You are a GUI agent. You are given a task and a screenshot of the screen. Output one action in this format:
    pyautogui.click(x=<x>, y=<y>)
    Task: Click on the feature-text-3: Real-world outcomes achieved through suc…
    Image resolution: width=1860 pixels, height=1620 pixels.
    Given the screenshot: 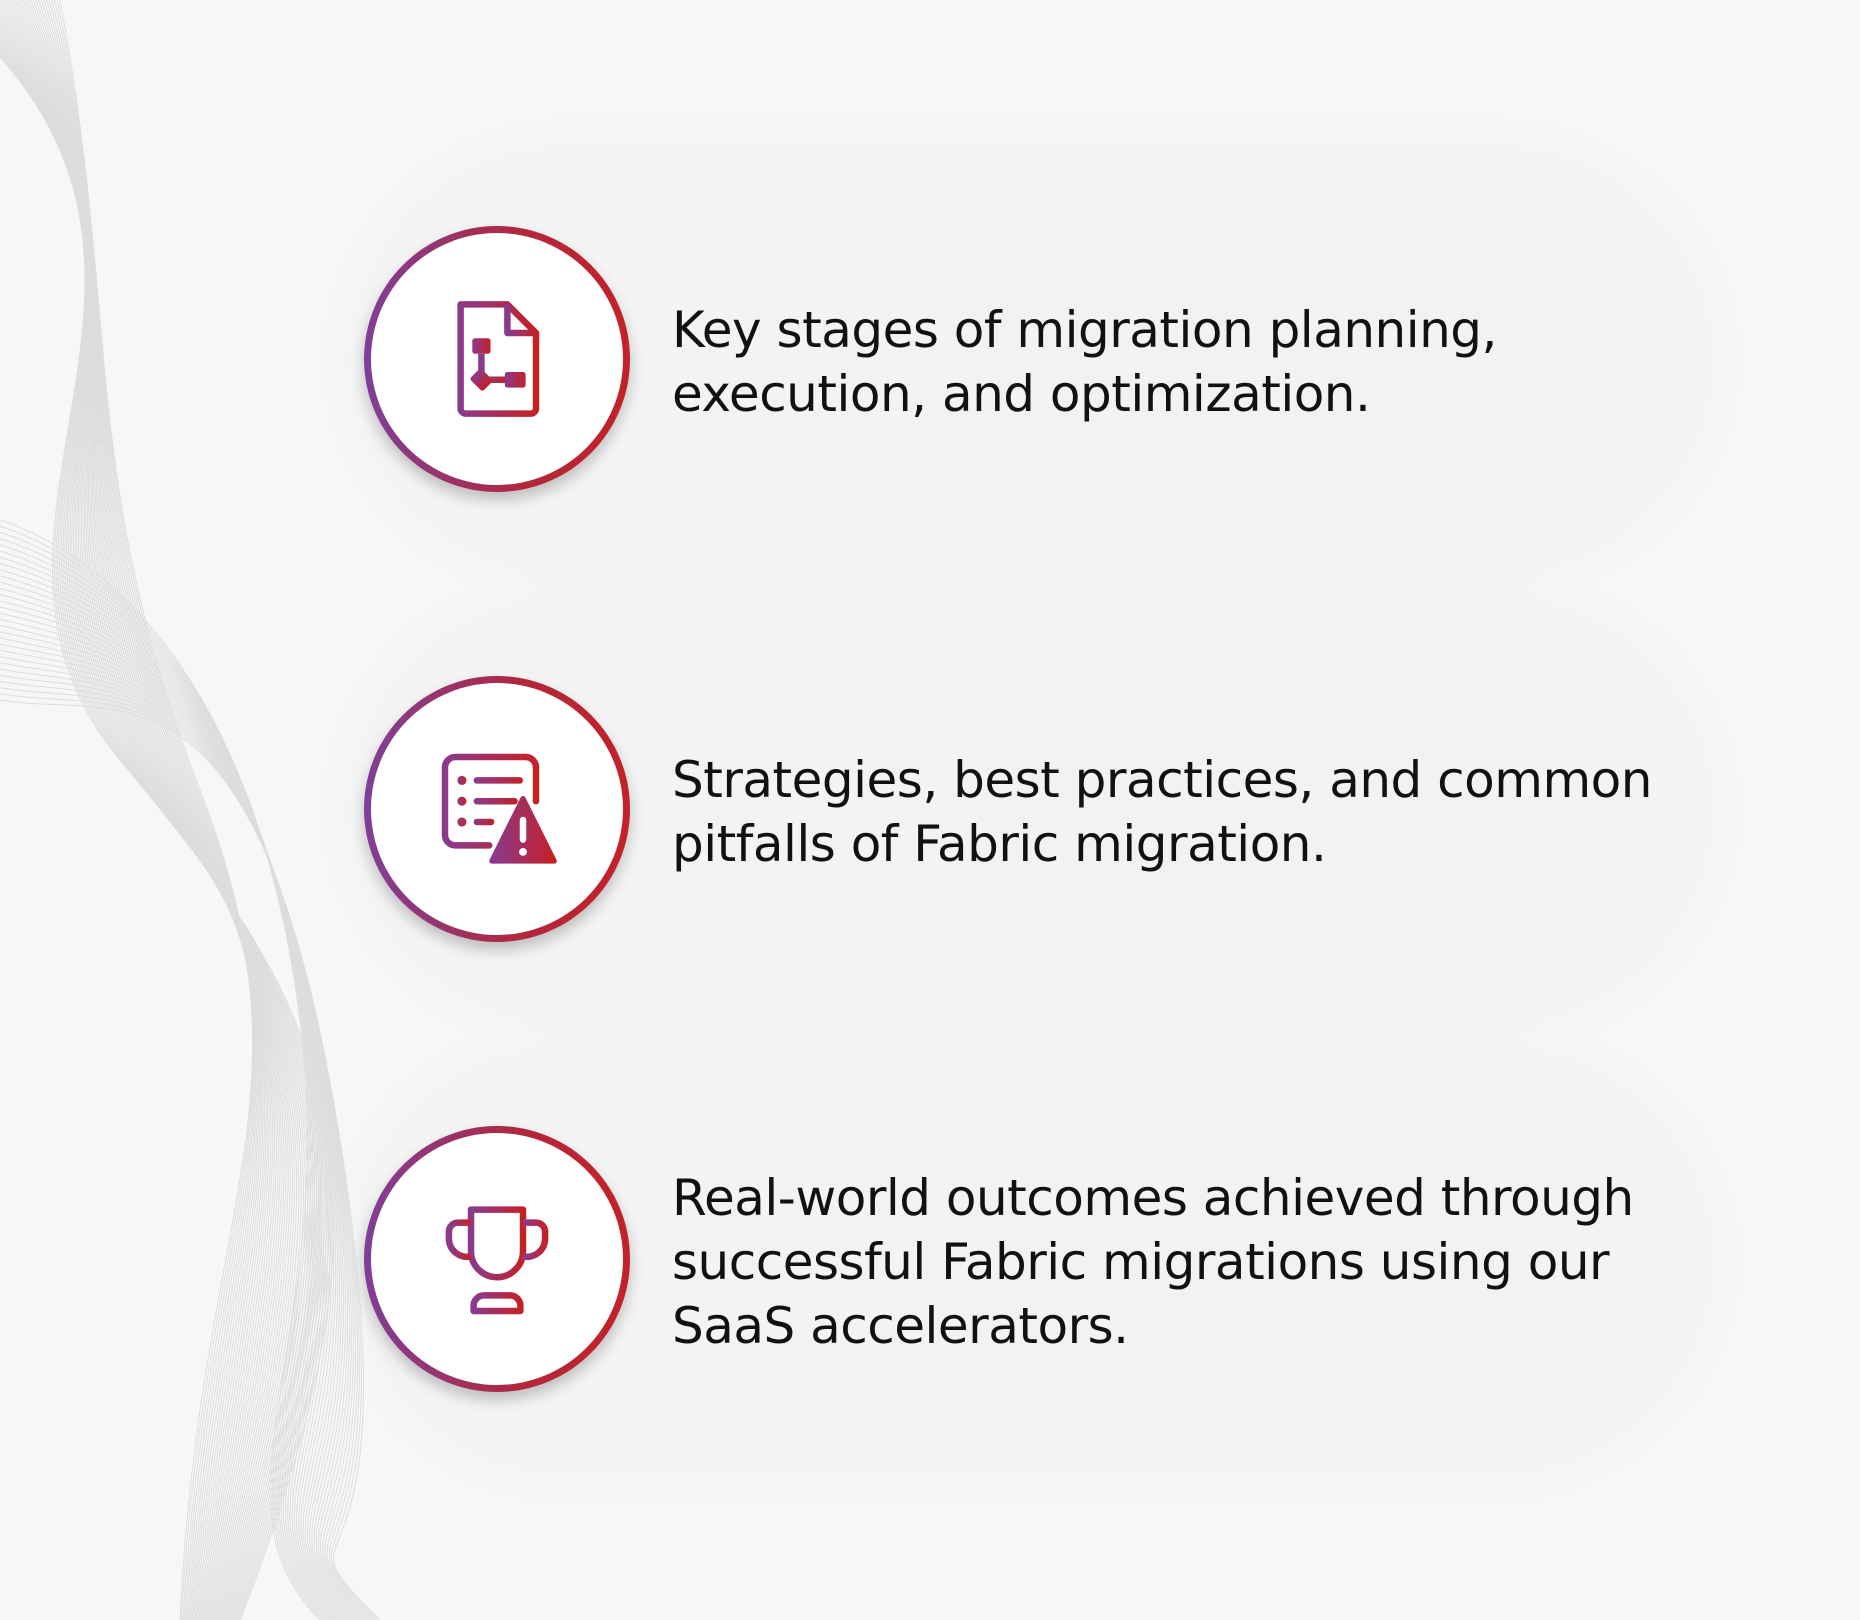 What is the action you would take?
    pyautogui.click(x=1153, y=1262)
    